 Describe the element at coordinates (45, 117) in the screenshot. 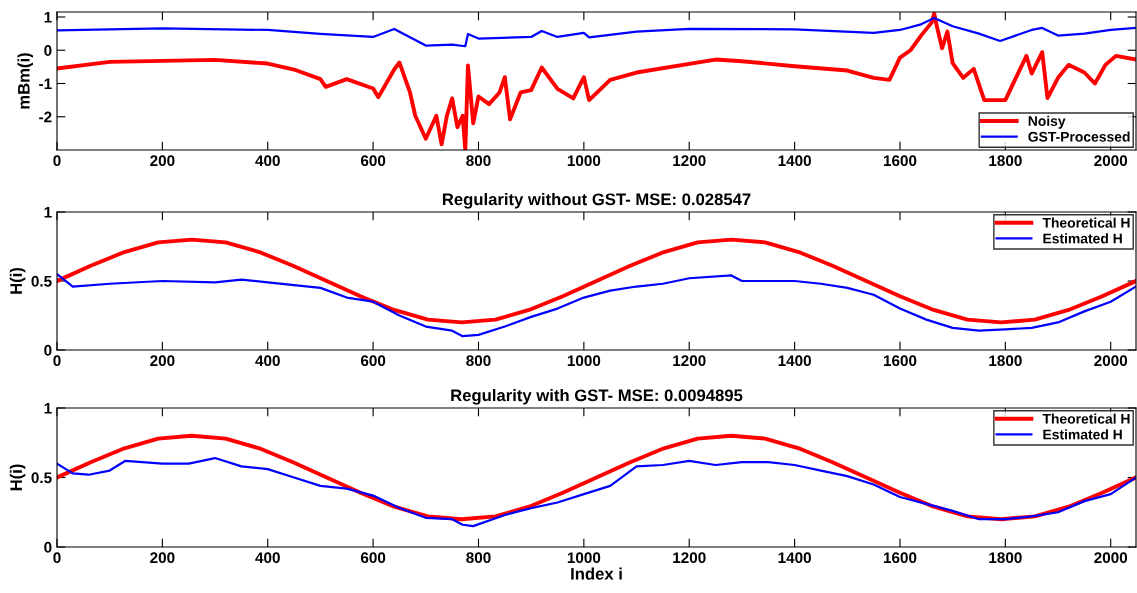

I see `y-tick-label: -2` at that location.